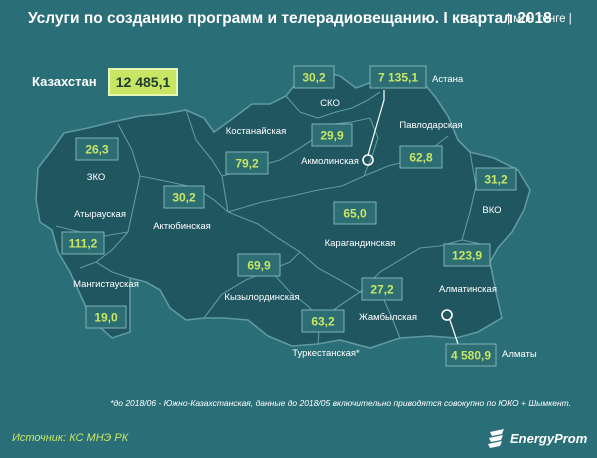 This screenshot has width=597, height=458. Describe the element at coordinates (549, 438) in the screenshot. I see `brand-name: EnergyProm` at that location.